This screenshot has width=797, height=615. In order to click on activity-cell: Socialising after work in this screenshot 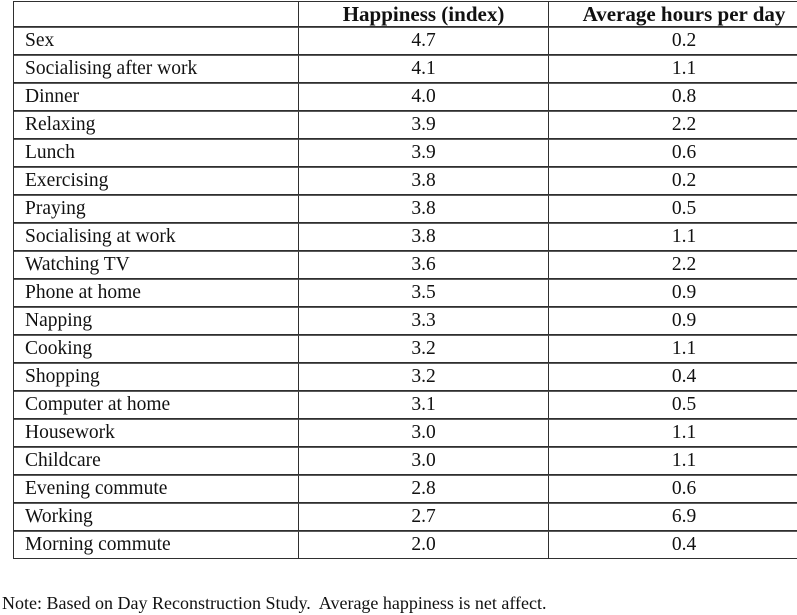, I will do `click(156, 69)`.